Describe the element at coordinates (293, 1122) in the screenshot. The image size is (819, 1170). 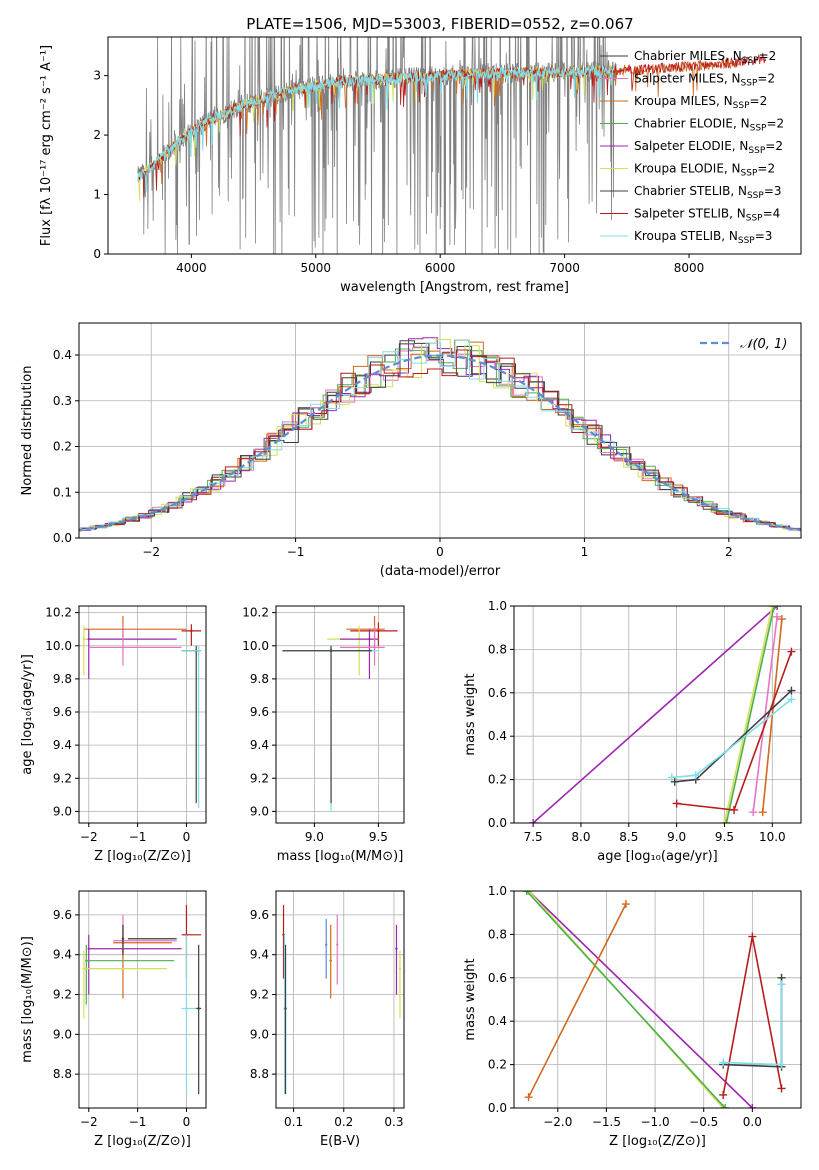
I see `x-tick-label: 0.1` at that location.